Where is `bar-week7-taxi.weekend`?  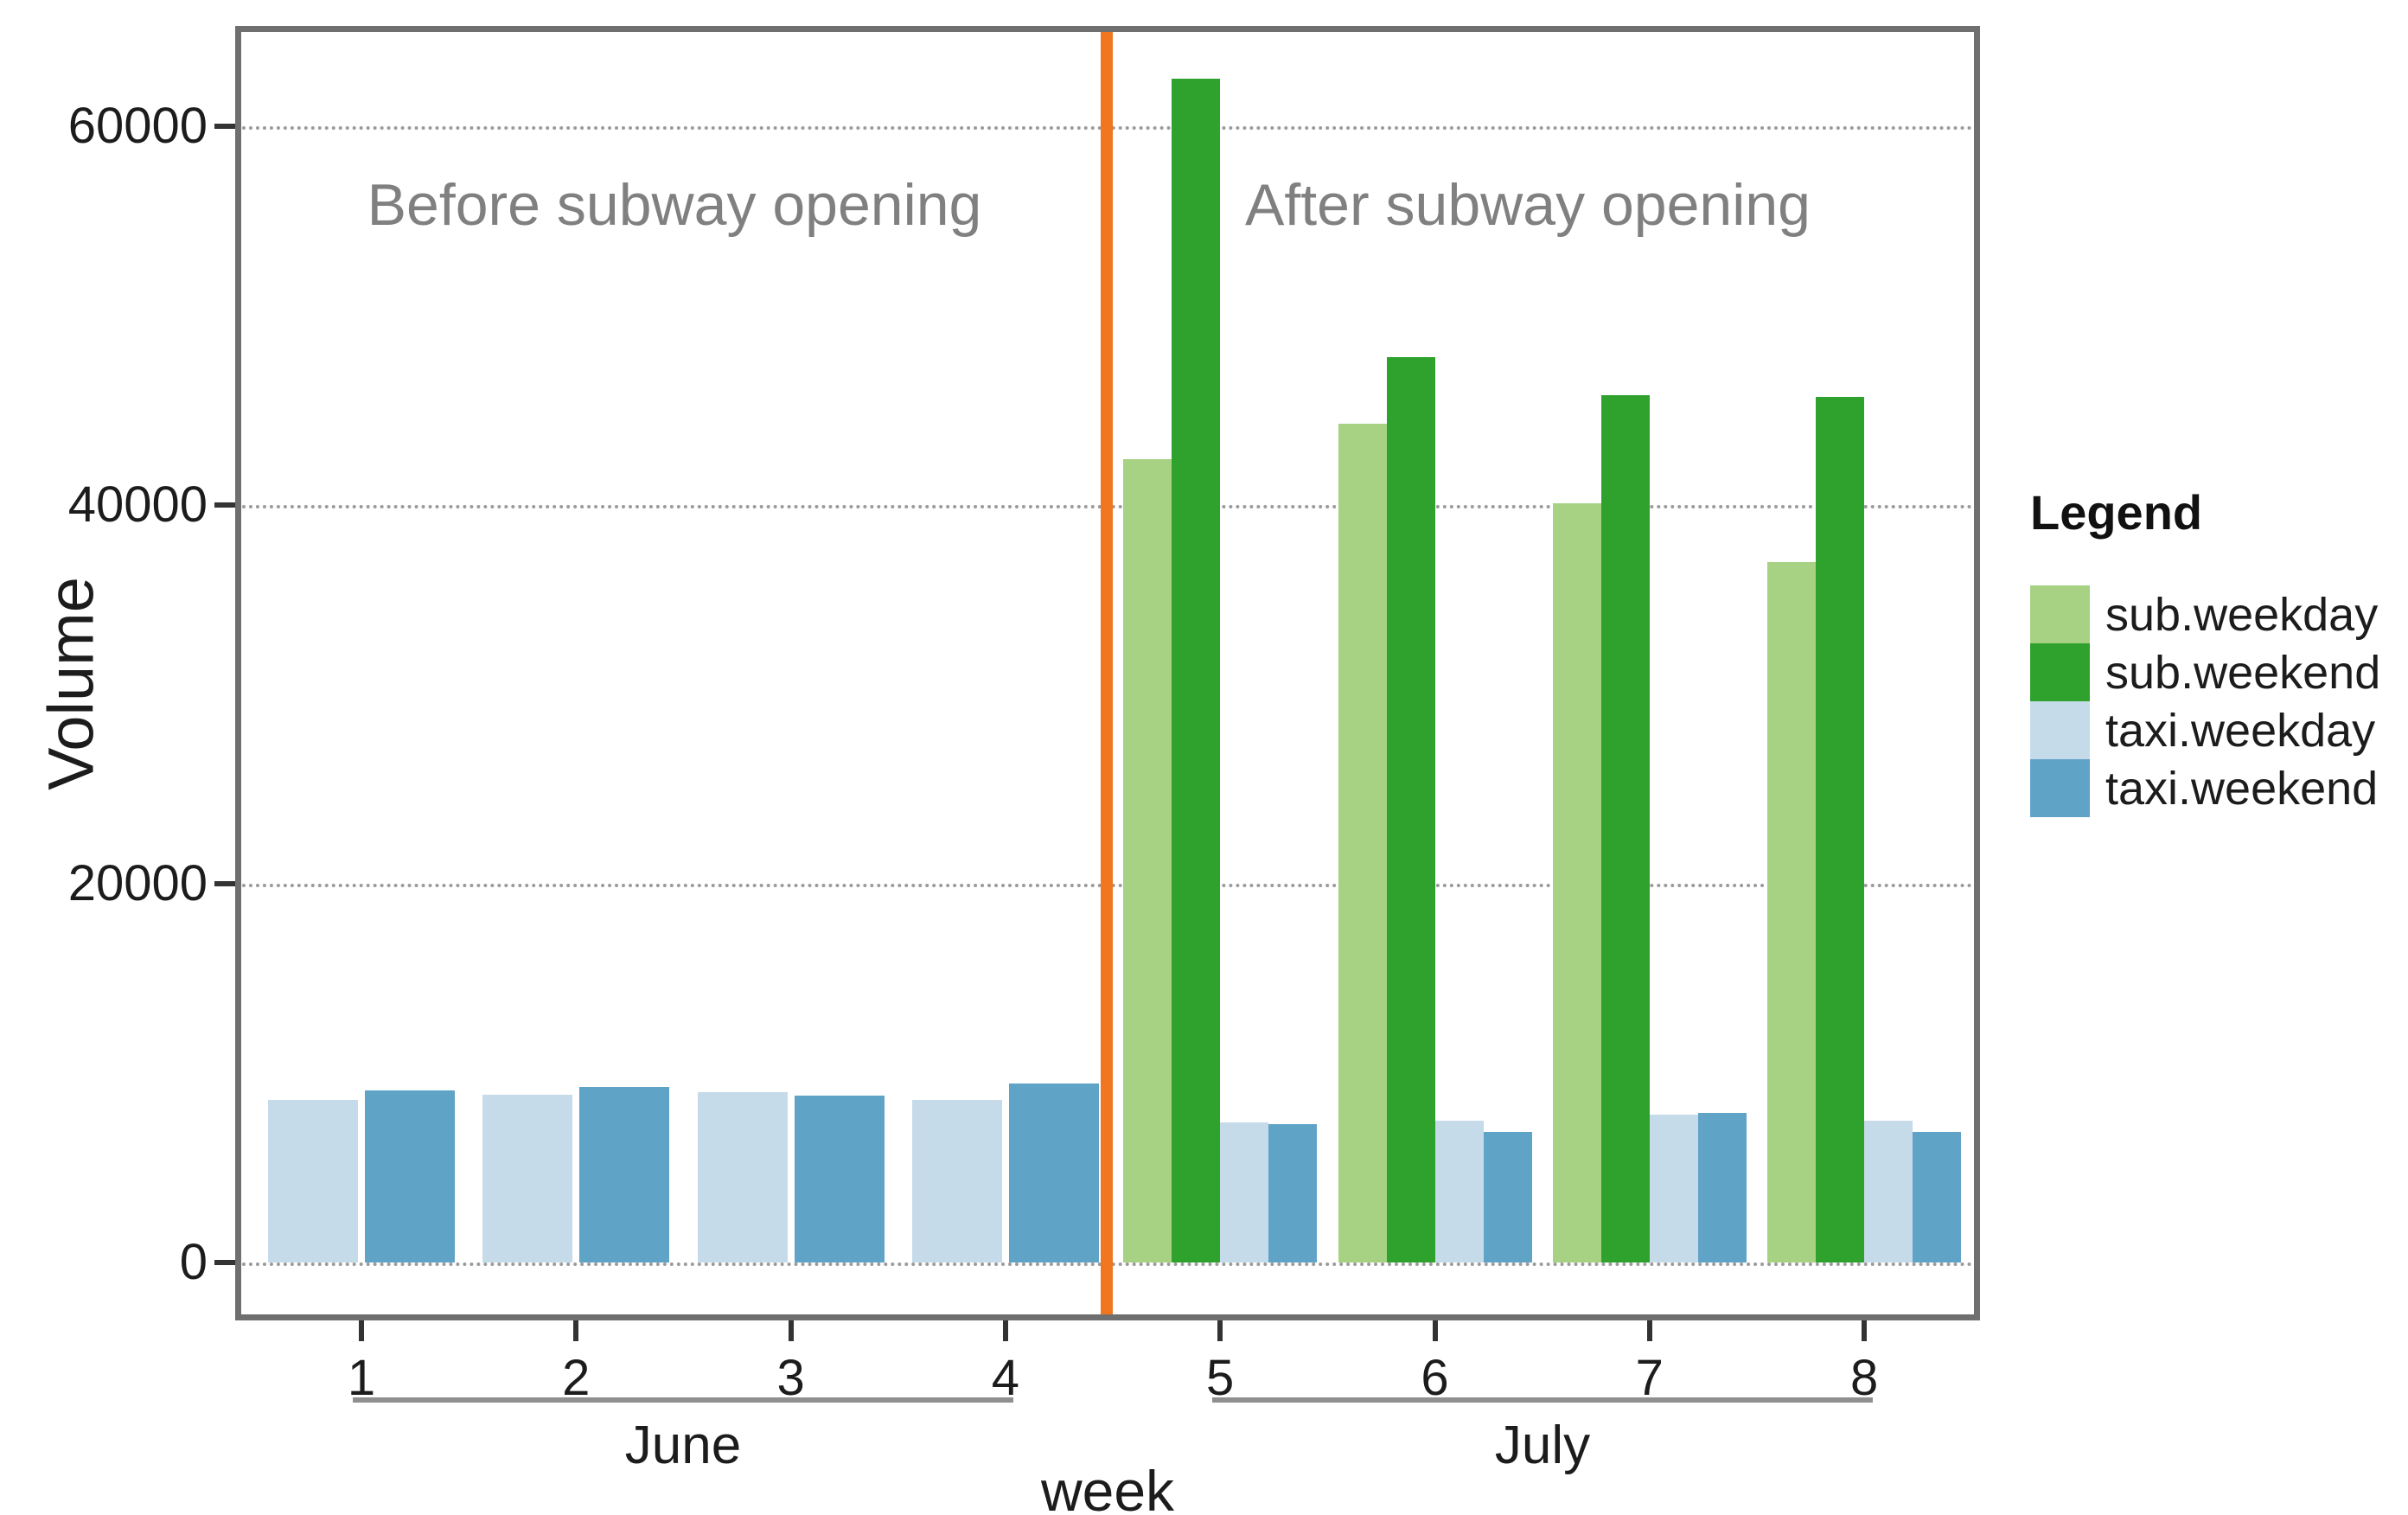 bar-week7-taxi.weekend is located at coordinates (1722, 1187).